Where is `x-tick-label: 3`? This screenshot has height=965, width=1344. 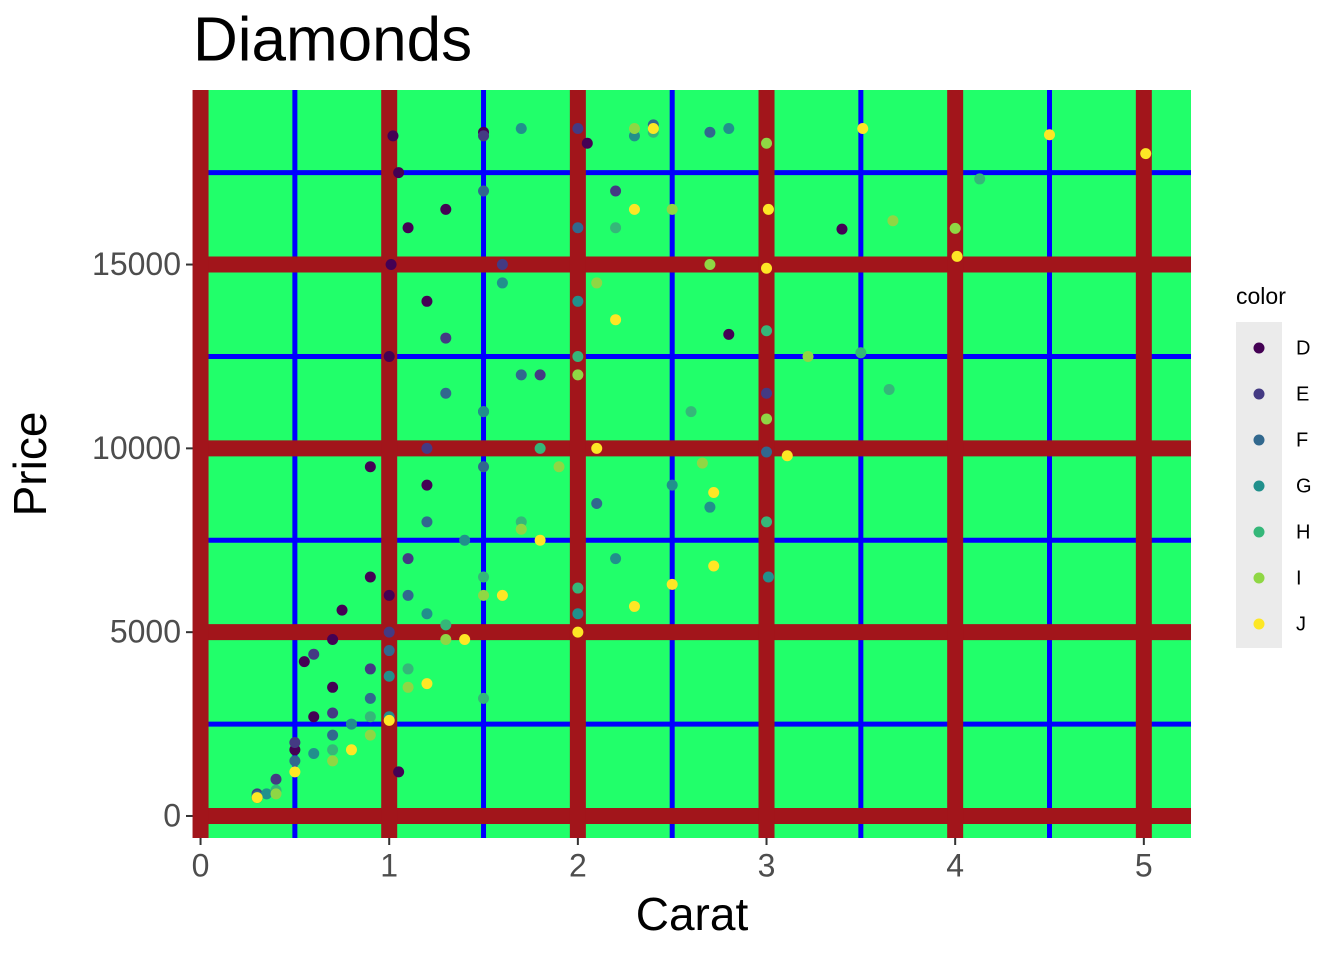
x-tick-label: 3 is located at coordinates (767, 865).